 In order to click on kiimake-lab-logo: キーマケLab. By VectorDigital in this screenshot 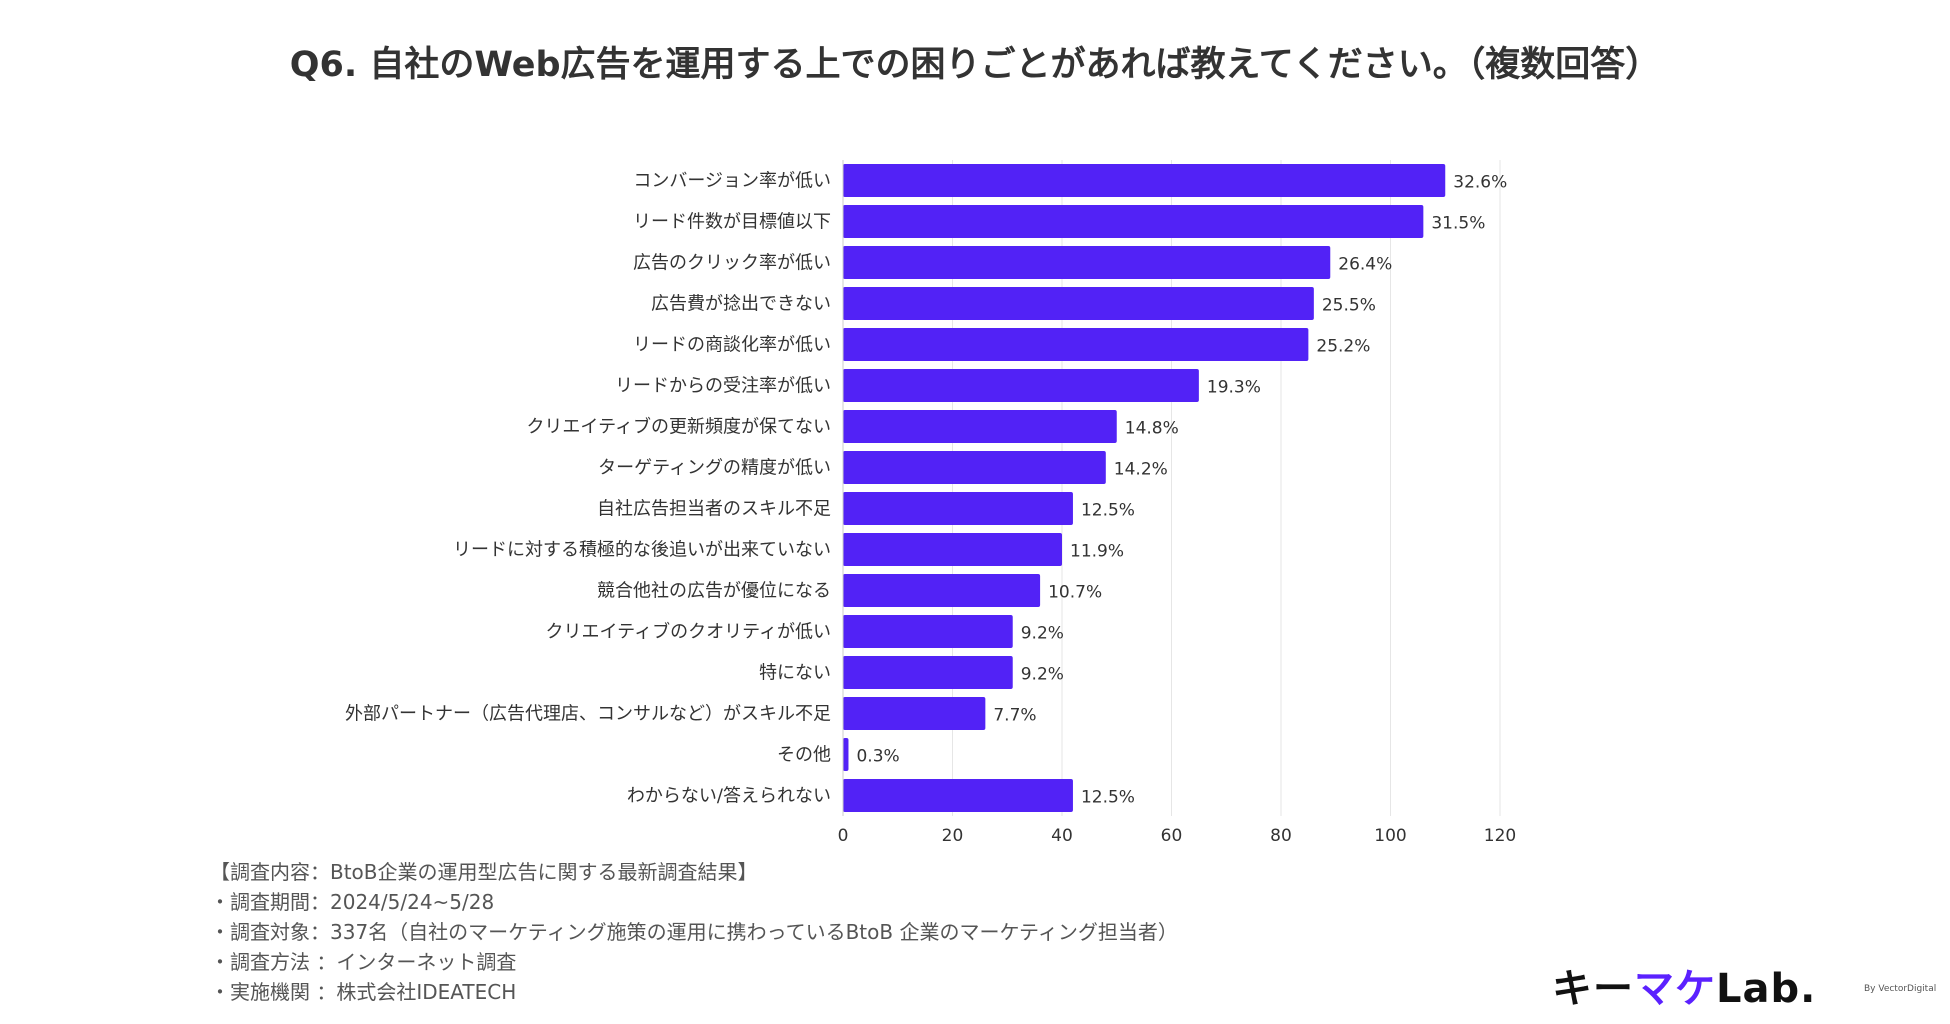, I will do `click(1744, 984)`.